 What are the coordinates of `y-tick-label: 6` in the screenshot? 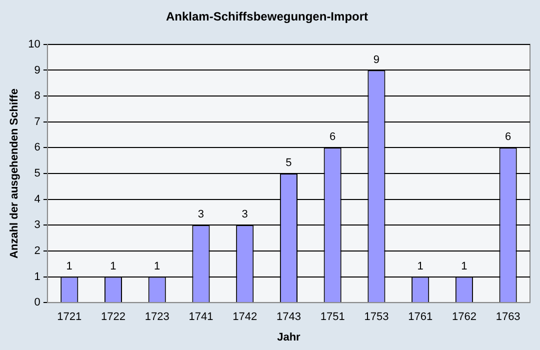 It's located at (37, 148).